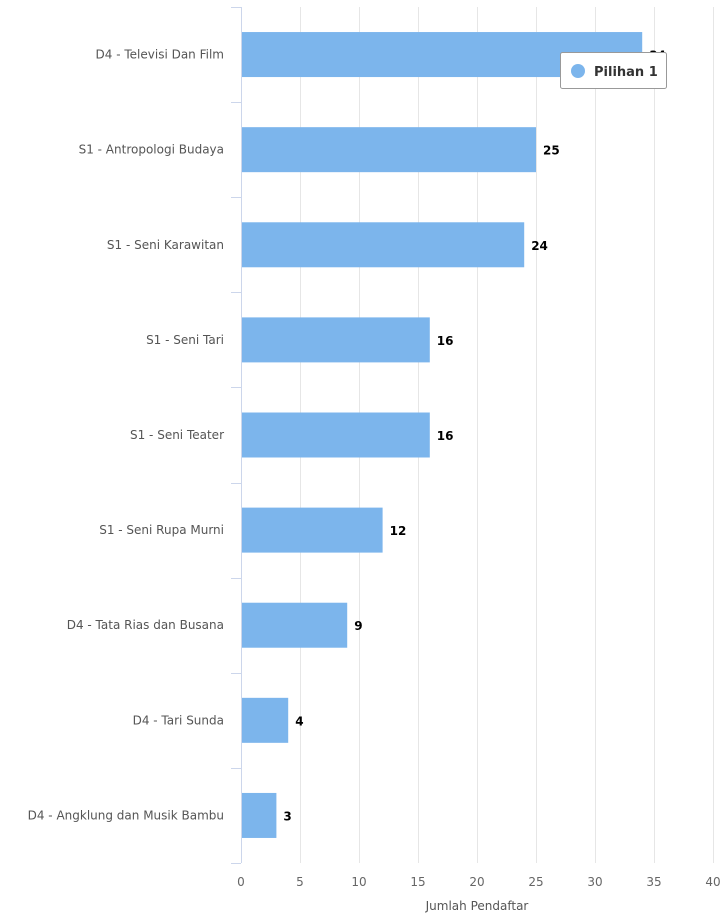 Image resolution: width=723 pixels, height=915 pixels. I want to click on x-tick-label: 10, so click(358, 882).